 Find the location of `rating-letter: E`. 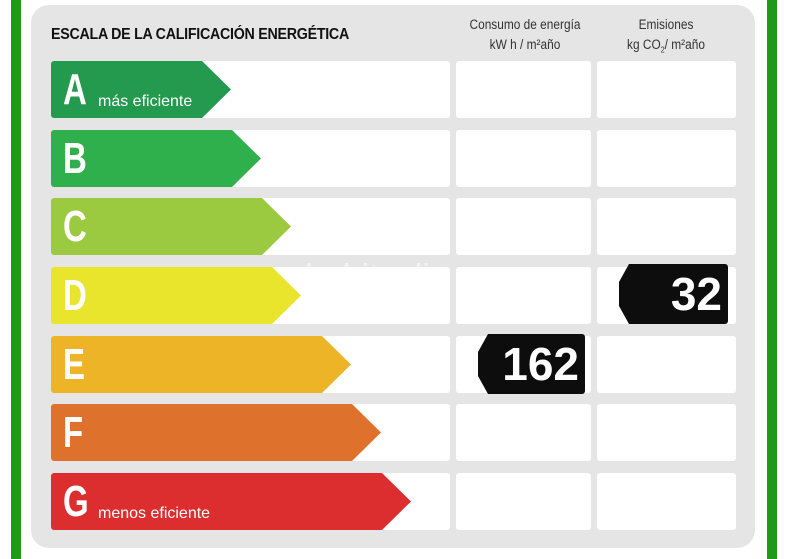

rating-letter: E is located at coordinates (74, 364).